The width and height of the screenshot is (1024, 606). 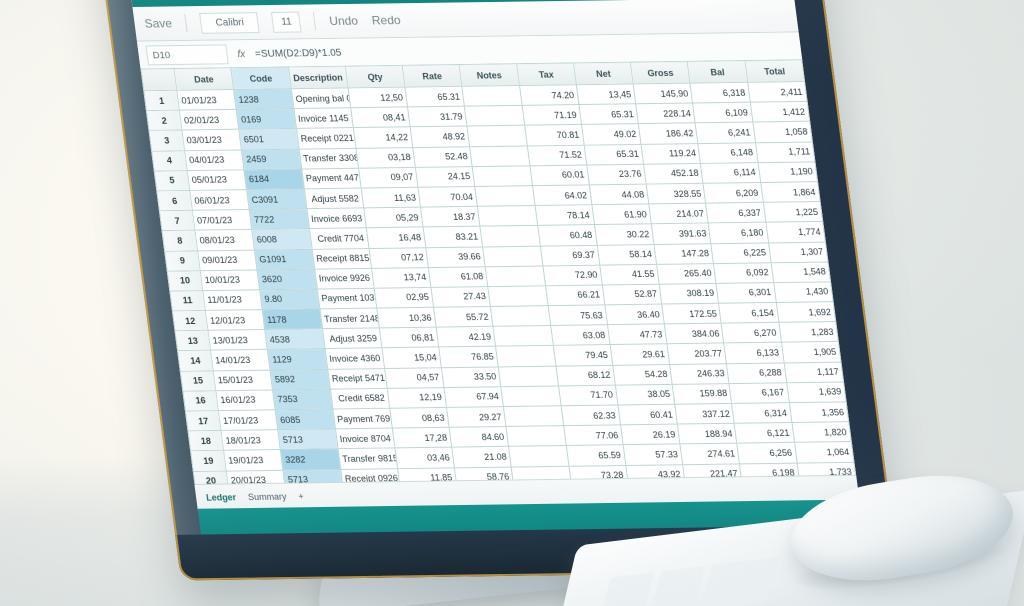 What do you see at coordinates (767, 453) in the screenshot?
I see `grid-cell: 6,256` at bounding box center [767, 453].